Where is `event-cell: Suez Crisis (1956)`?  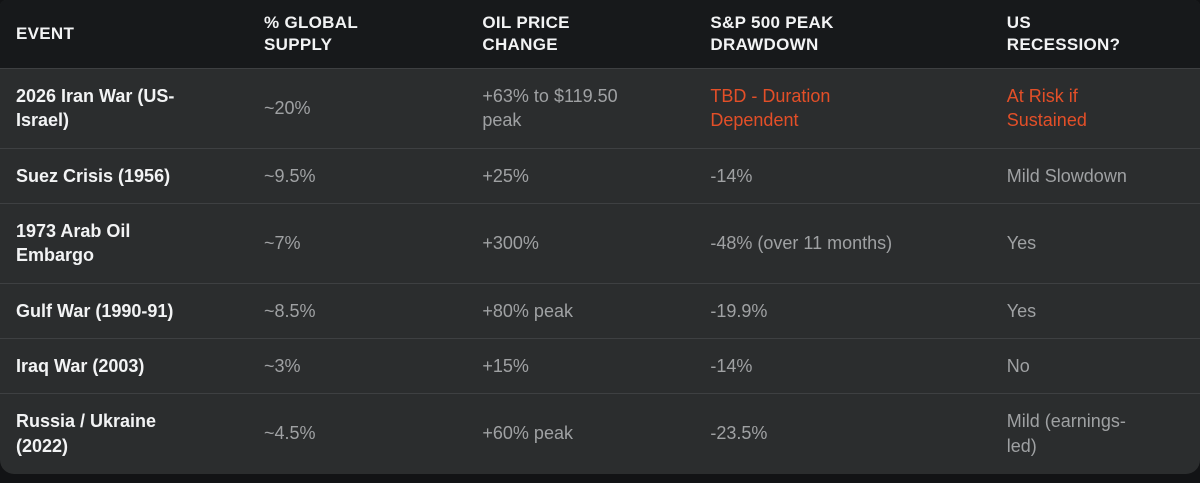
event-cell: Suez Crisis (1956) is located at coordinates (132, 175).